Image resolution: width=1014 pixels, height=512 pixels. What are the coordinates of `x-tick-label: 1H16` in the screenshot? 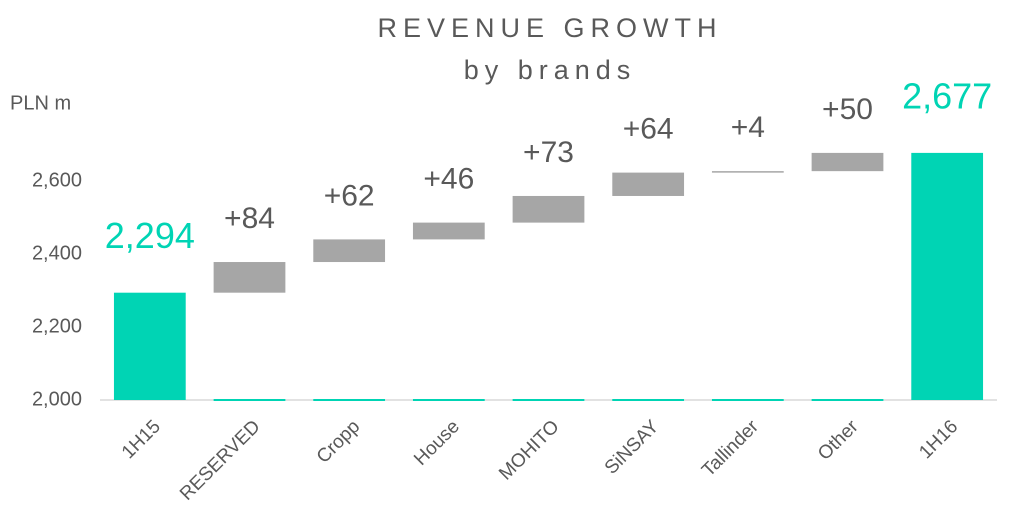 It's located at (938, 439).